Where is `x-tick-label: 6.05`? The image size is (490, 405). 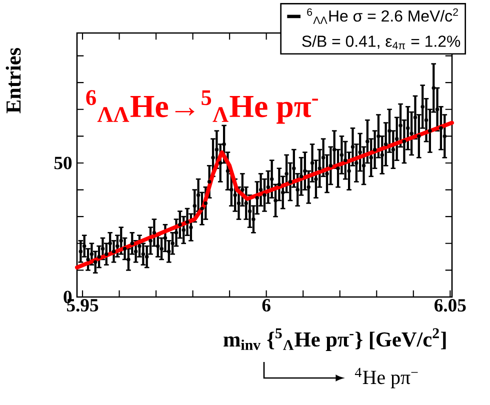 x-tick-label: 6.05 is located at coordinates (450, 305).